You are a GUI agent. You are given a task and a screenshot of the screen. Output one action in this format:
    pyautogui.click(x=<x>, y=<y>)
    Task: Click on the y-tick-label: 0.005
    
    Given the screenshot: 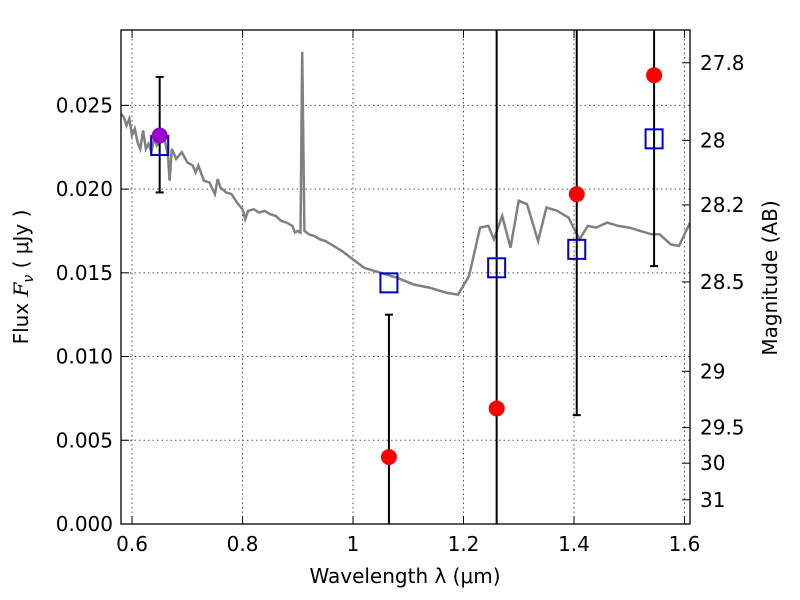 What is the action you would take?
    pyautogui.click(x=84, y=440)
    